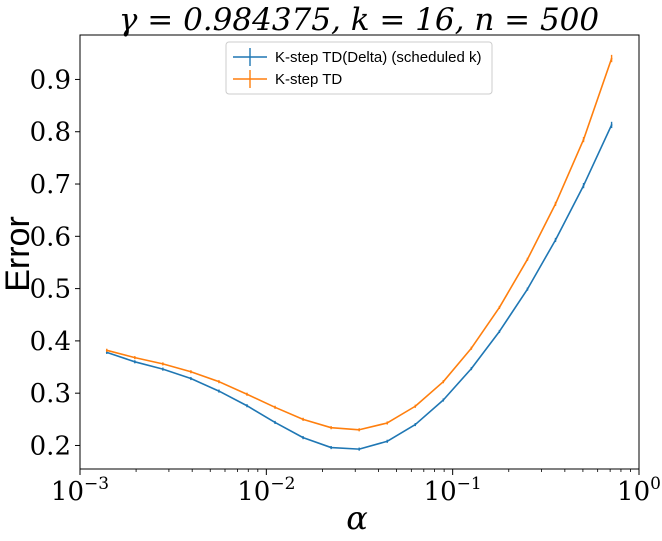  I want to click on y-tick-label-4: 0.6, so click(50, 237).